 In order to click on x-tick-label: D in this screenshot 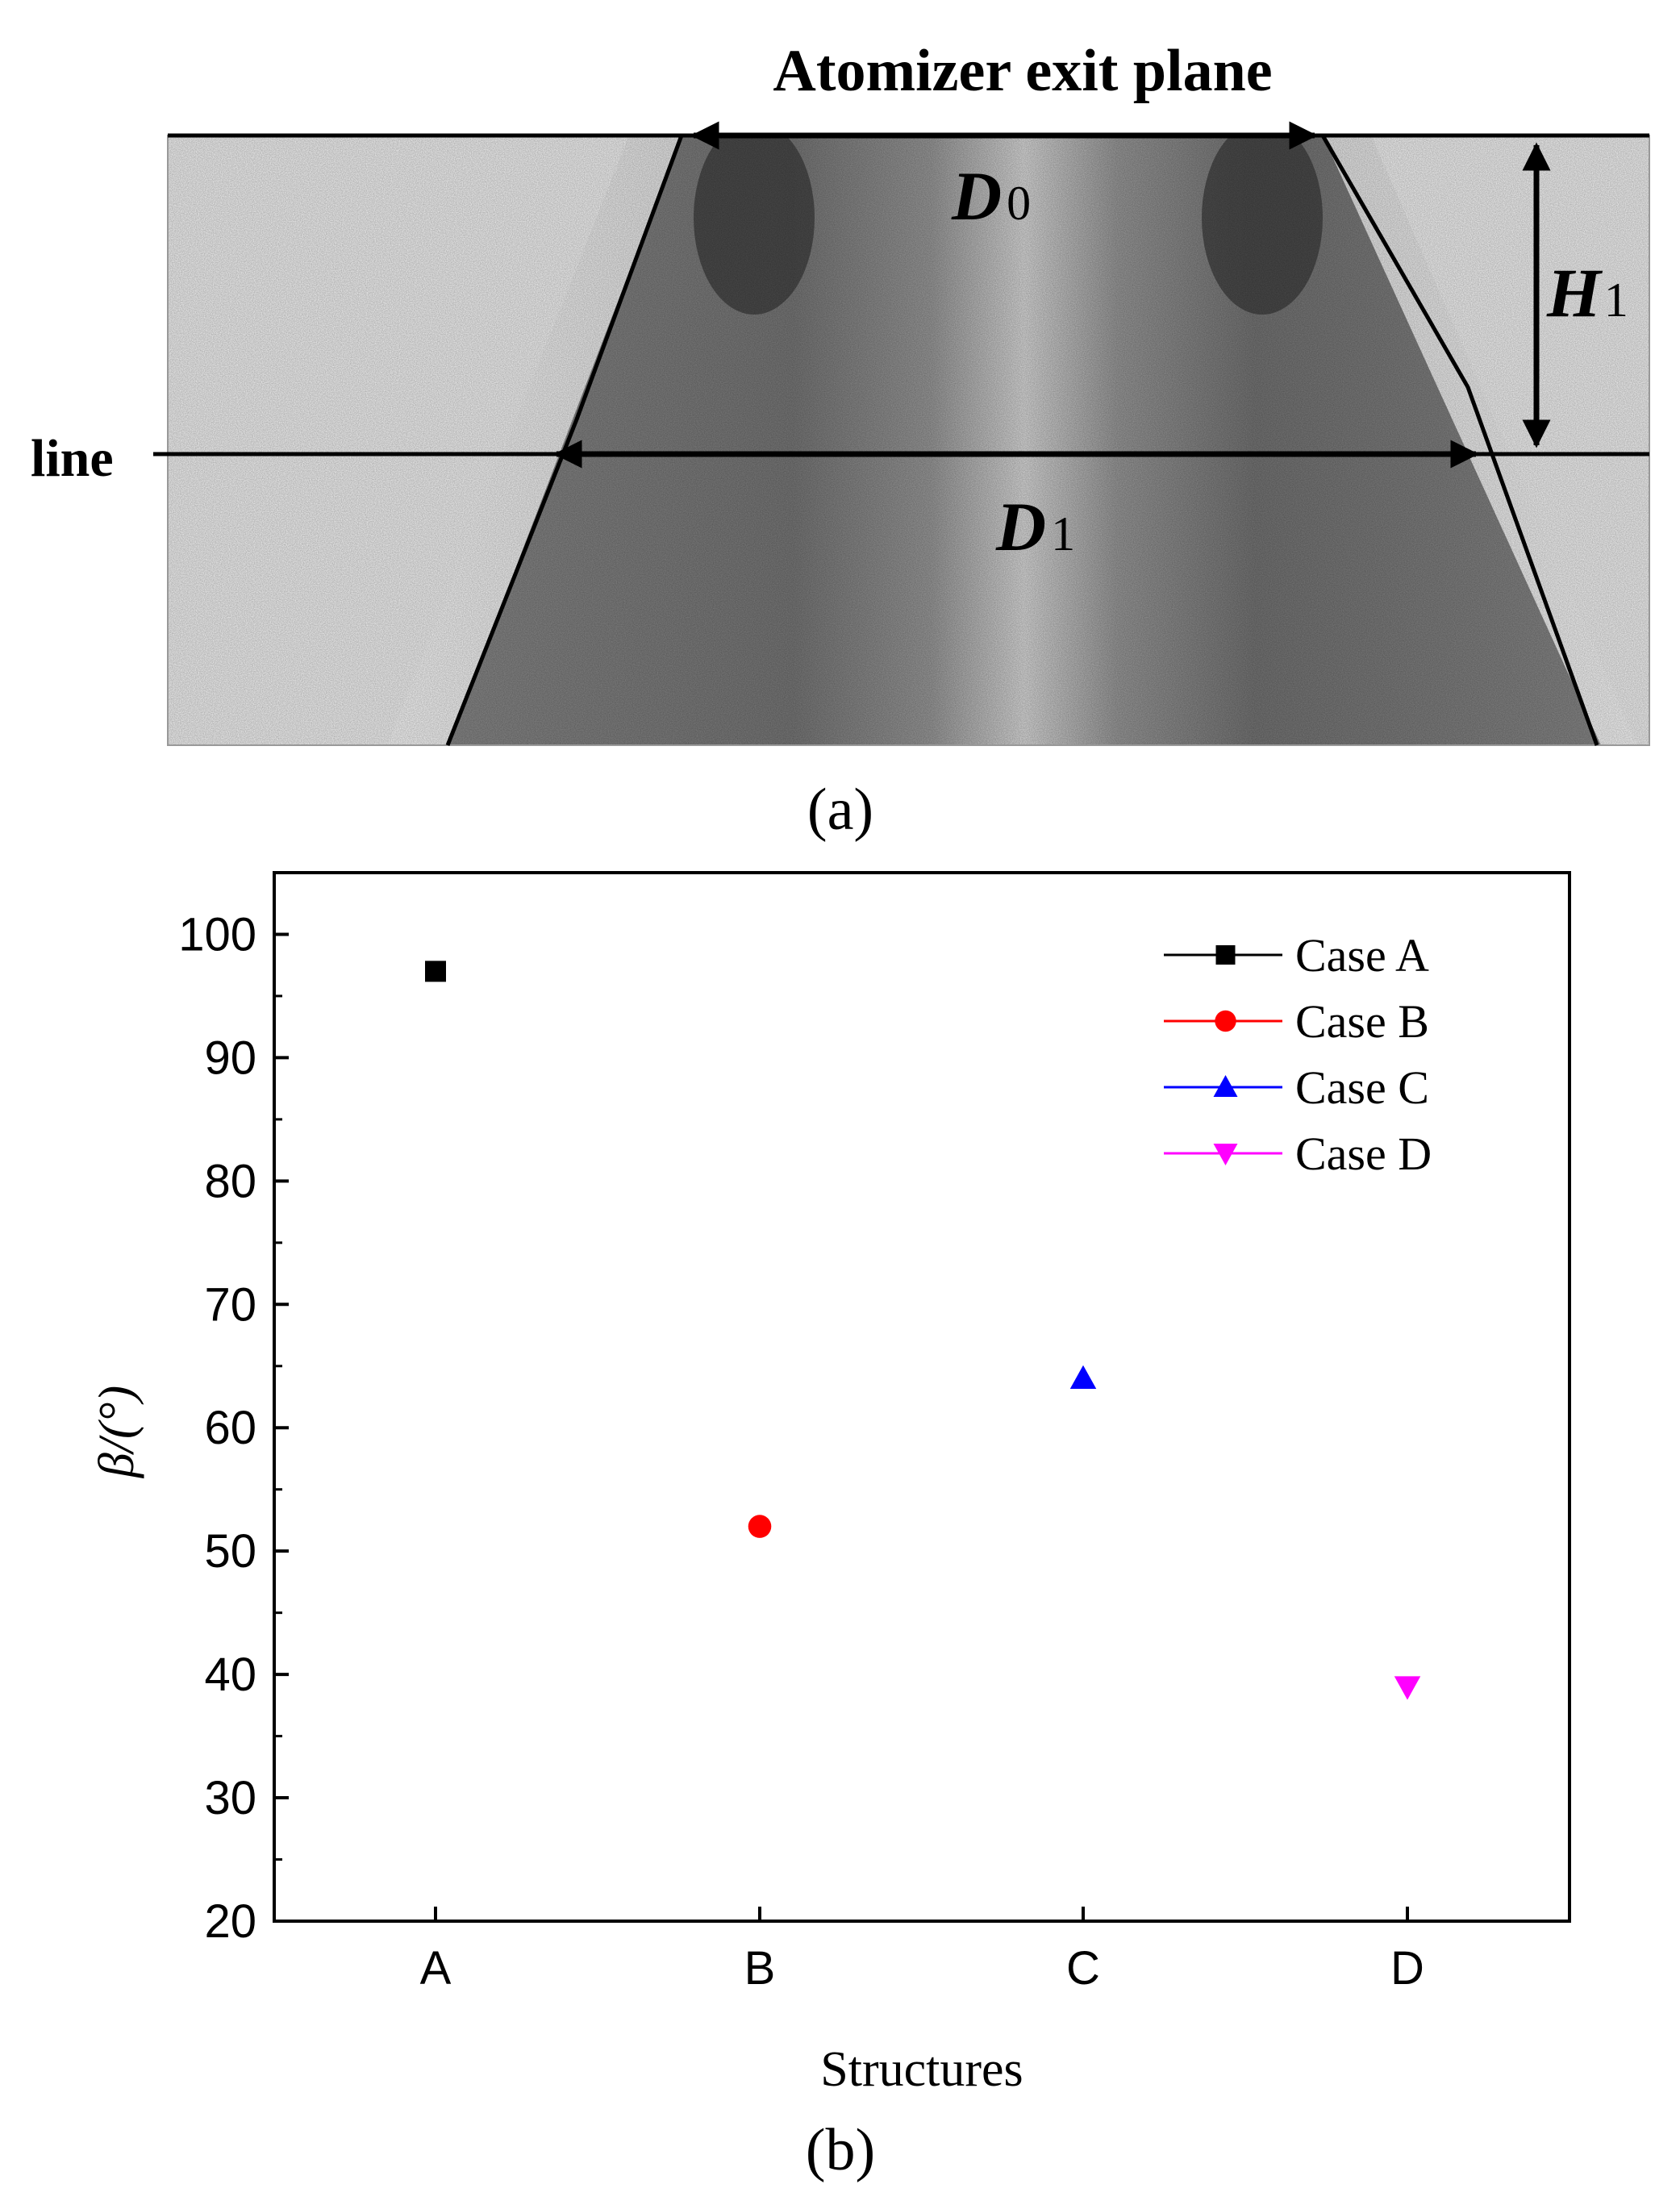, I will do `click(1407, 1968)`.